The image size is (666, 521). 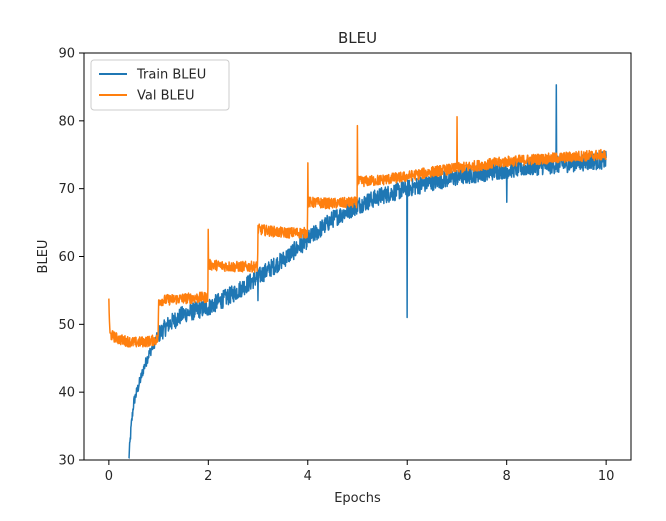 I want to click on legend-label-train-bleu: Train BLEU, so click(x=171, y=75).